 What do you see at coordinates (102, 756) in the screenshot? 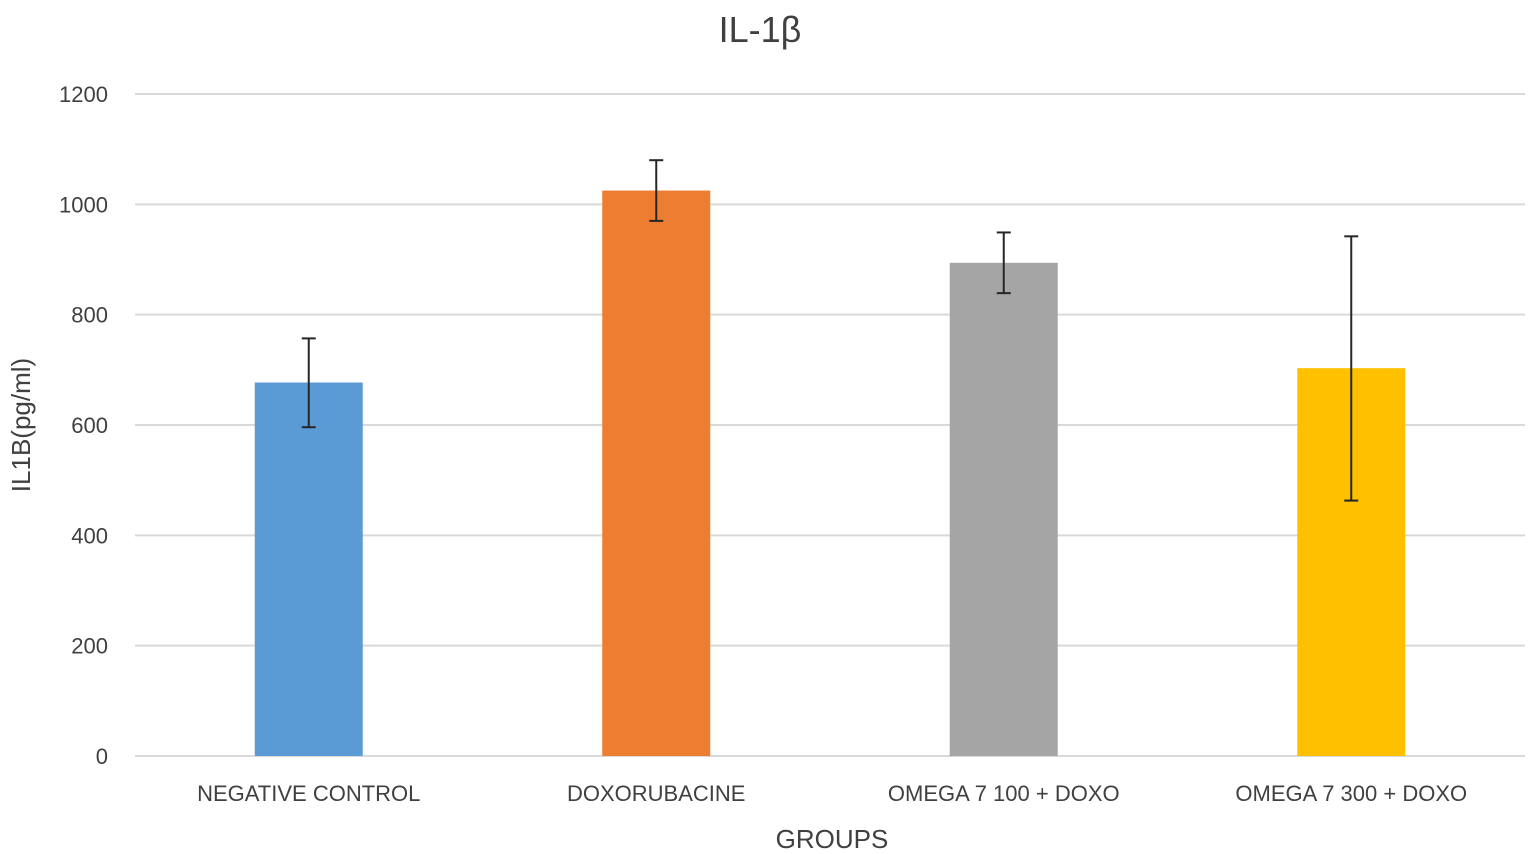
I see `y-tick-label: 0` at bounding box center [102, 756].